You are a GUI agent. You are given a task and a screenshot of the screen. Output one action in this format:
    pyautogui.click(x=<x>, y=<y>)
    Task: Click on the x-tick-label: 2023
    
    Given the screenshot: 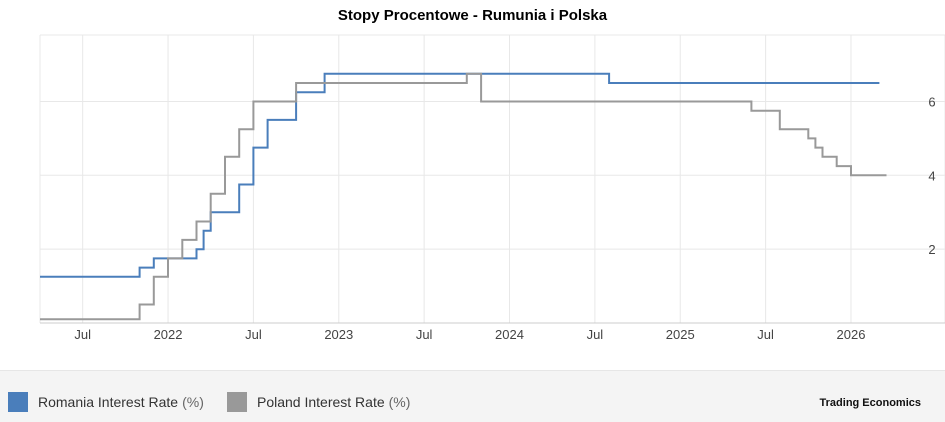 What is the action you would take?
    pyautogui.click(x=338, y=334)
    